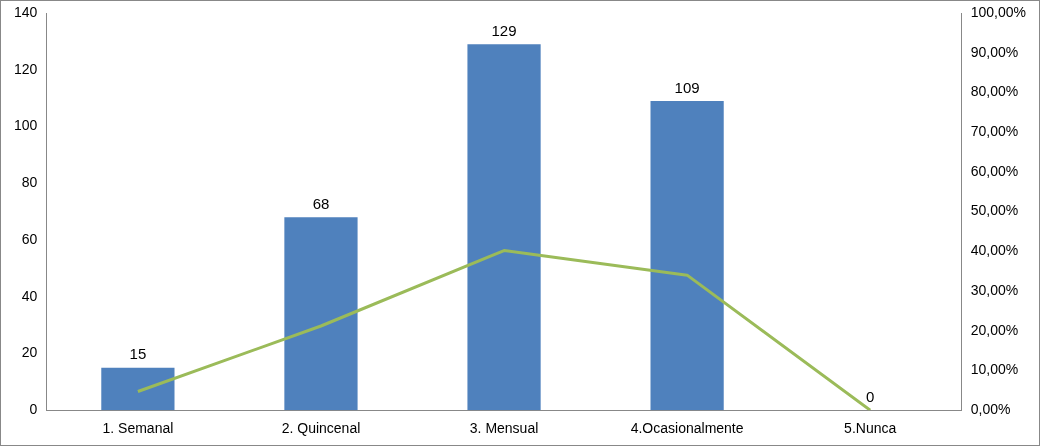 The width and height of the screenshot is (1040, 446). Describe the element at coordinates (26, 125) in the screenshot. I see `y-tick-label: 100` at that location.